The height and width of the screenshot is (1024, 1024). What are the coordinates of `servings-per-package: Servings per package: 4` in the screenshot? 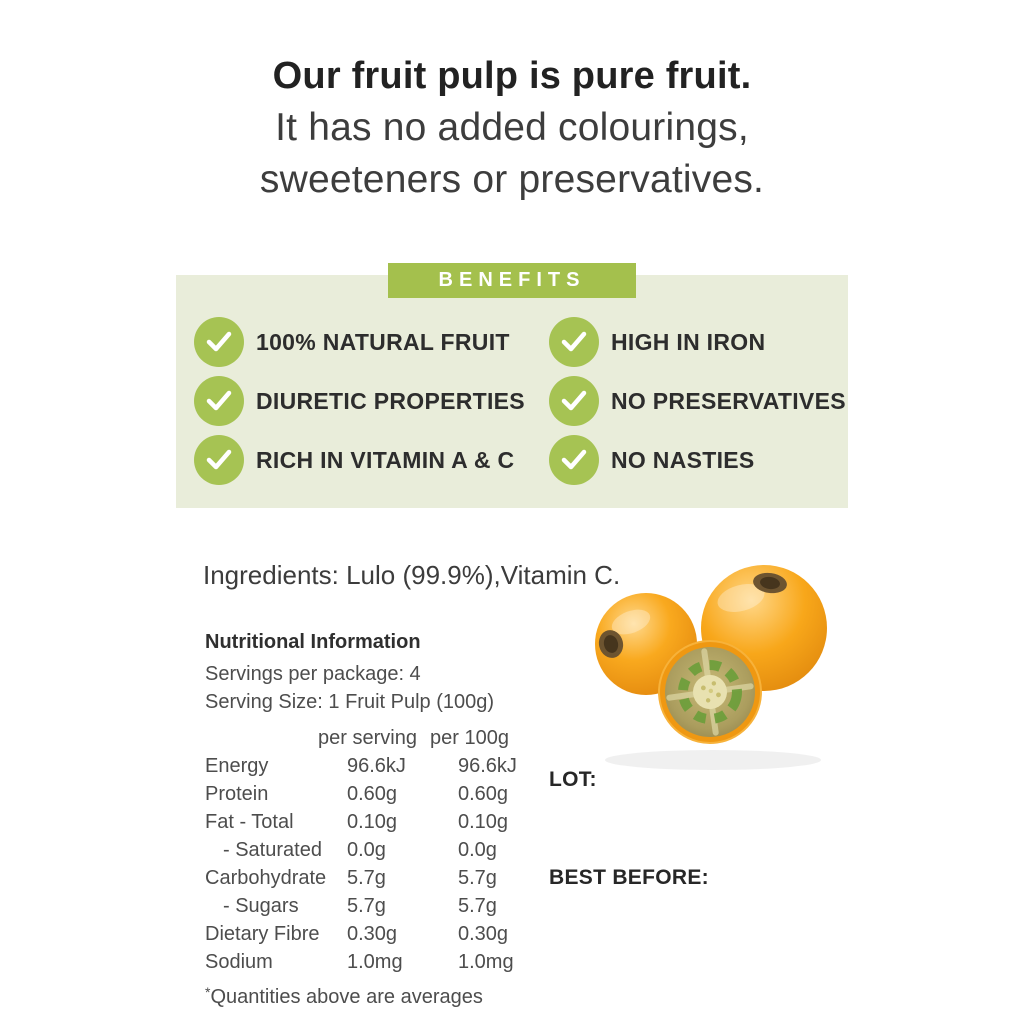 It's located at (313, 674).